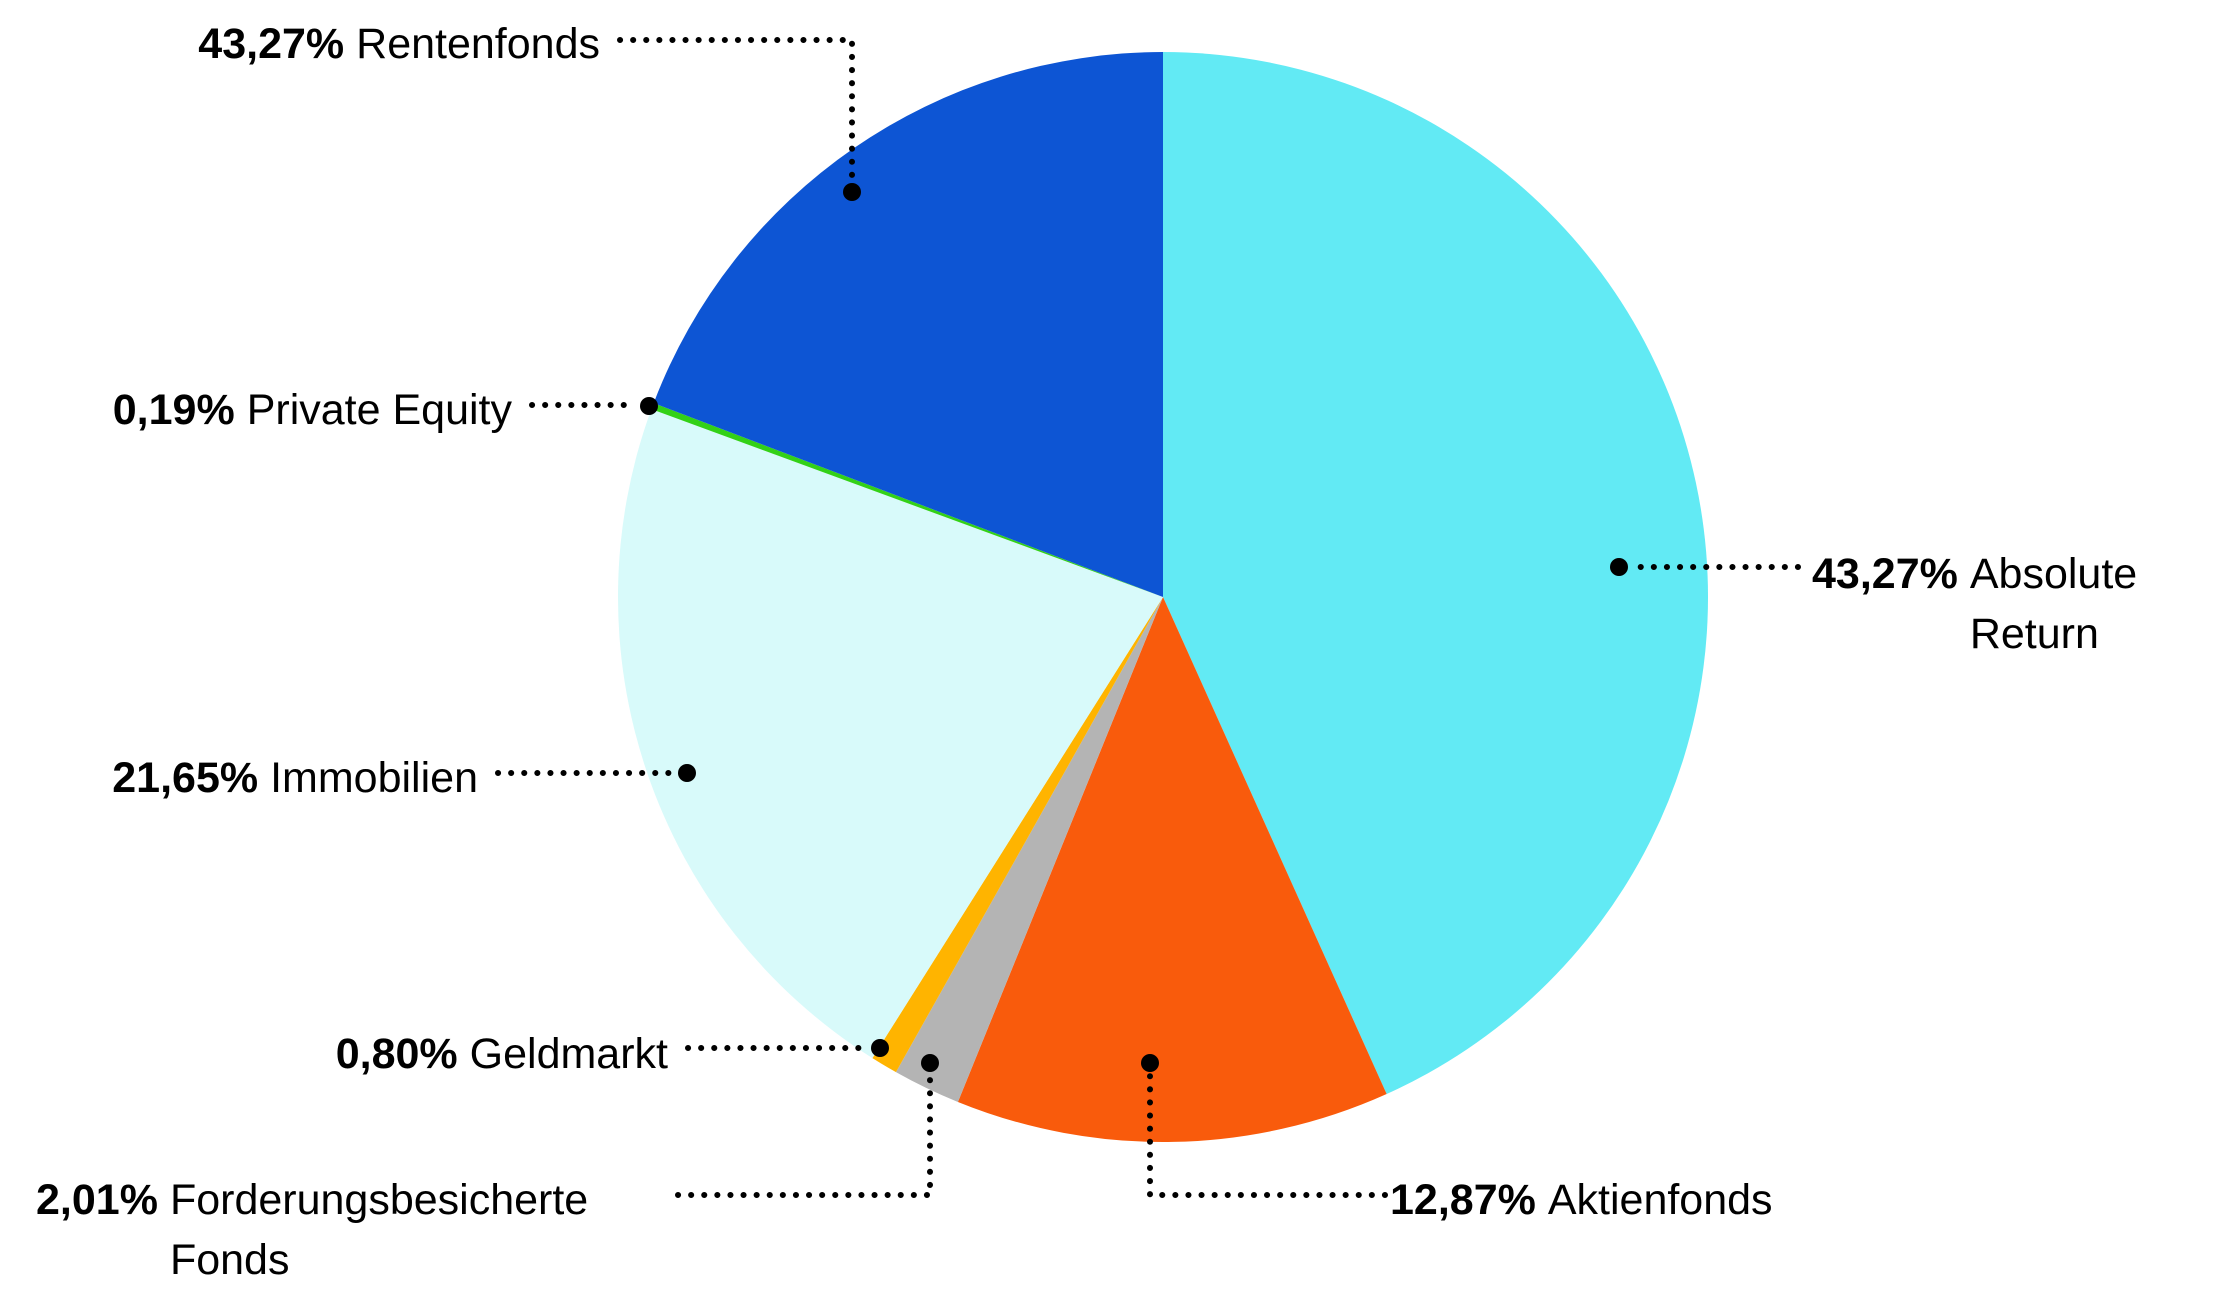 The width and height of the screenshot is (2213, 1292). What do you see at coordinates (568, 1054) in the screenshot?
I see `label-geldmarkt-name: Geldmarkt` at bounding box center [568, 1054].